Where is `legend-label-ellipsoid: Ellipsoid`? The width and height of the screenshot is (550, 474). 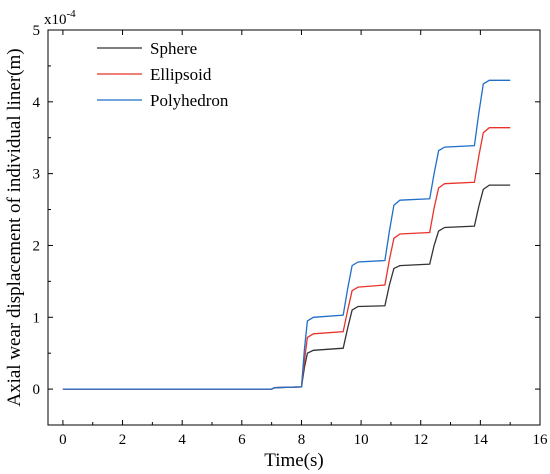 legend-label-ellipsoid: Ellipsoid is located at coordinates (181, 74).